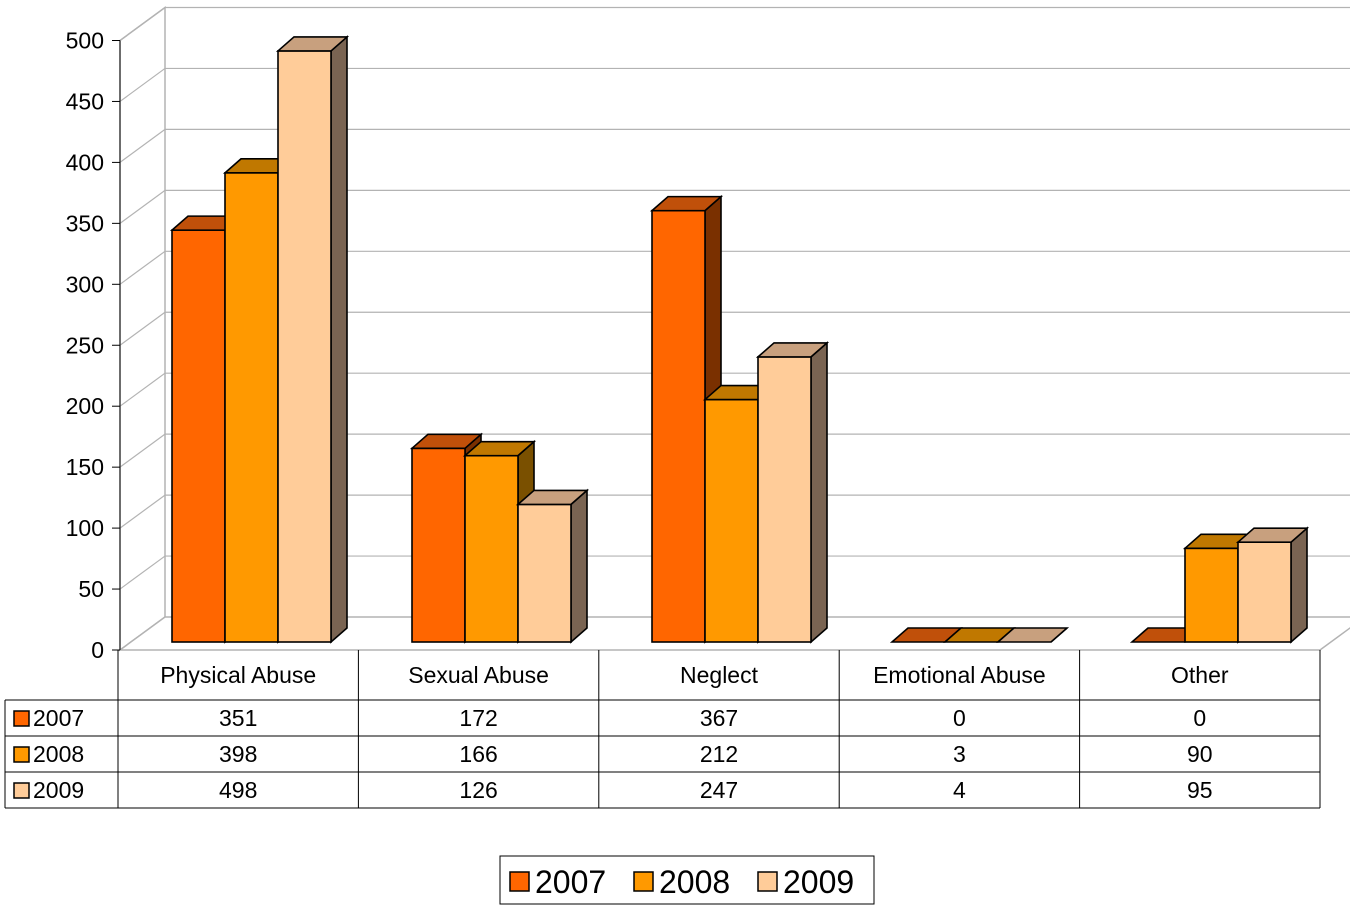 Image resolution: width=1350 pixels, height=905 pixels. I want to click on table-cell: 95, so click(1200, 790).